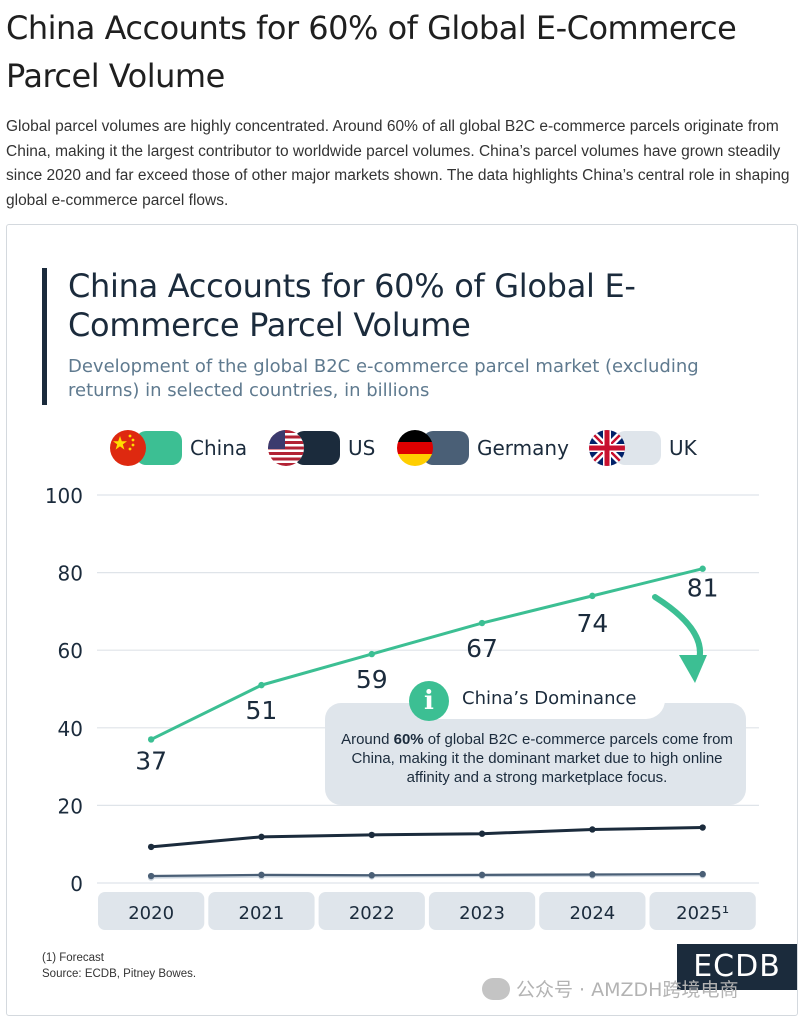  Describe the element at coordinates (119, 966) in the screenshot. I see `footnote: (1) Forecast Source: ECDB, Pitney Bowes.` at that location.